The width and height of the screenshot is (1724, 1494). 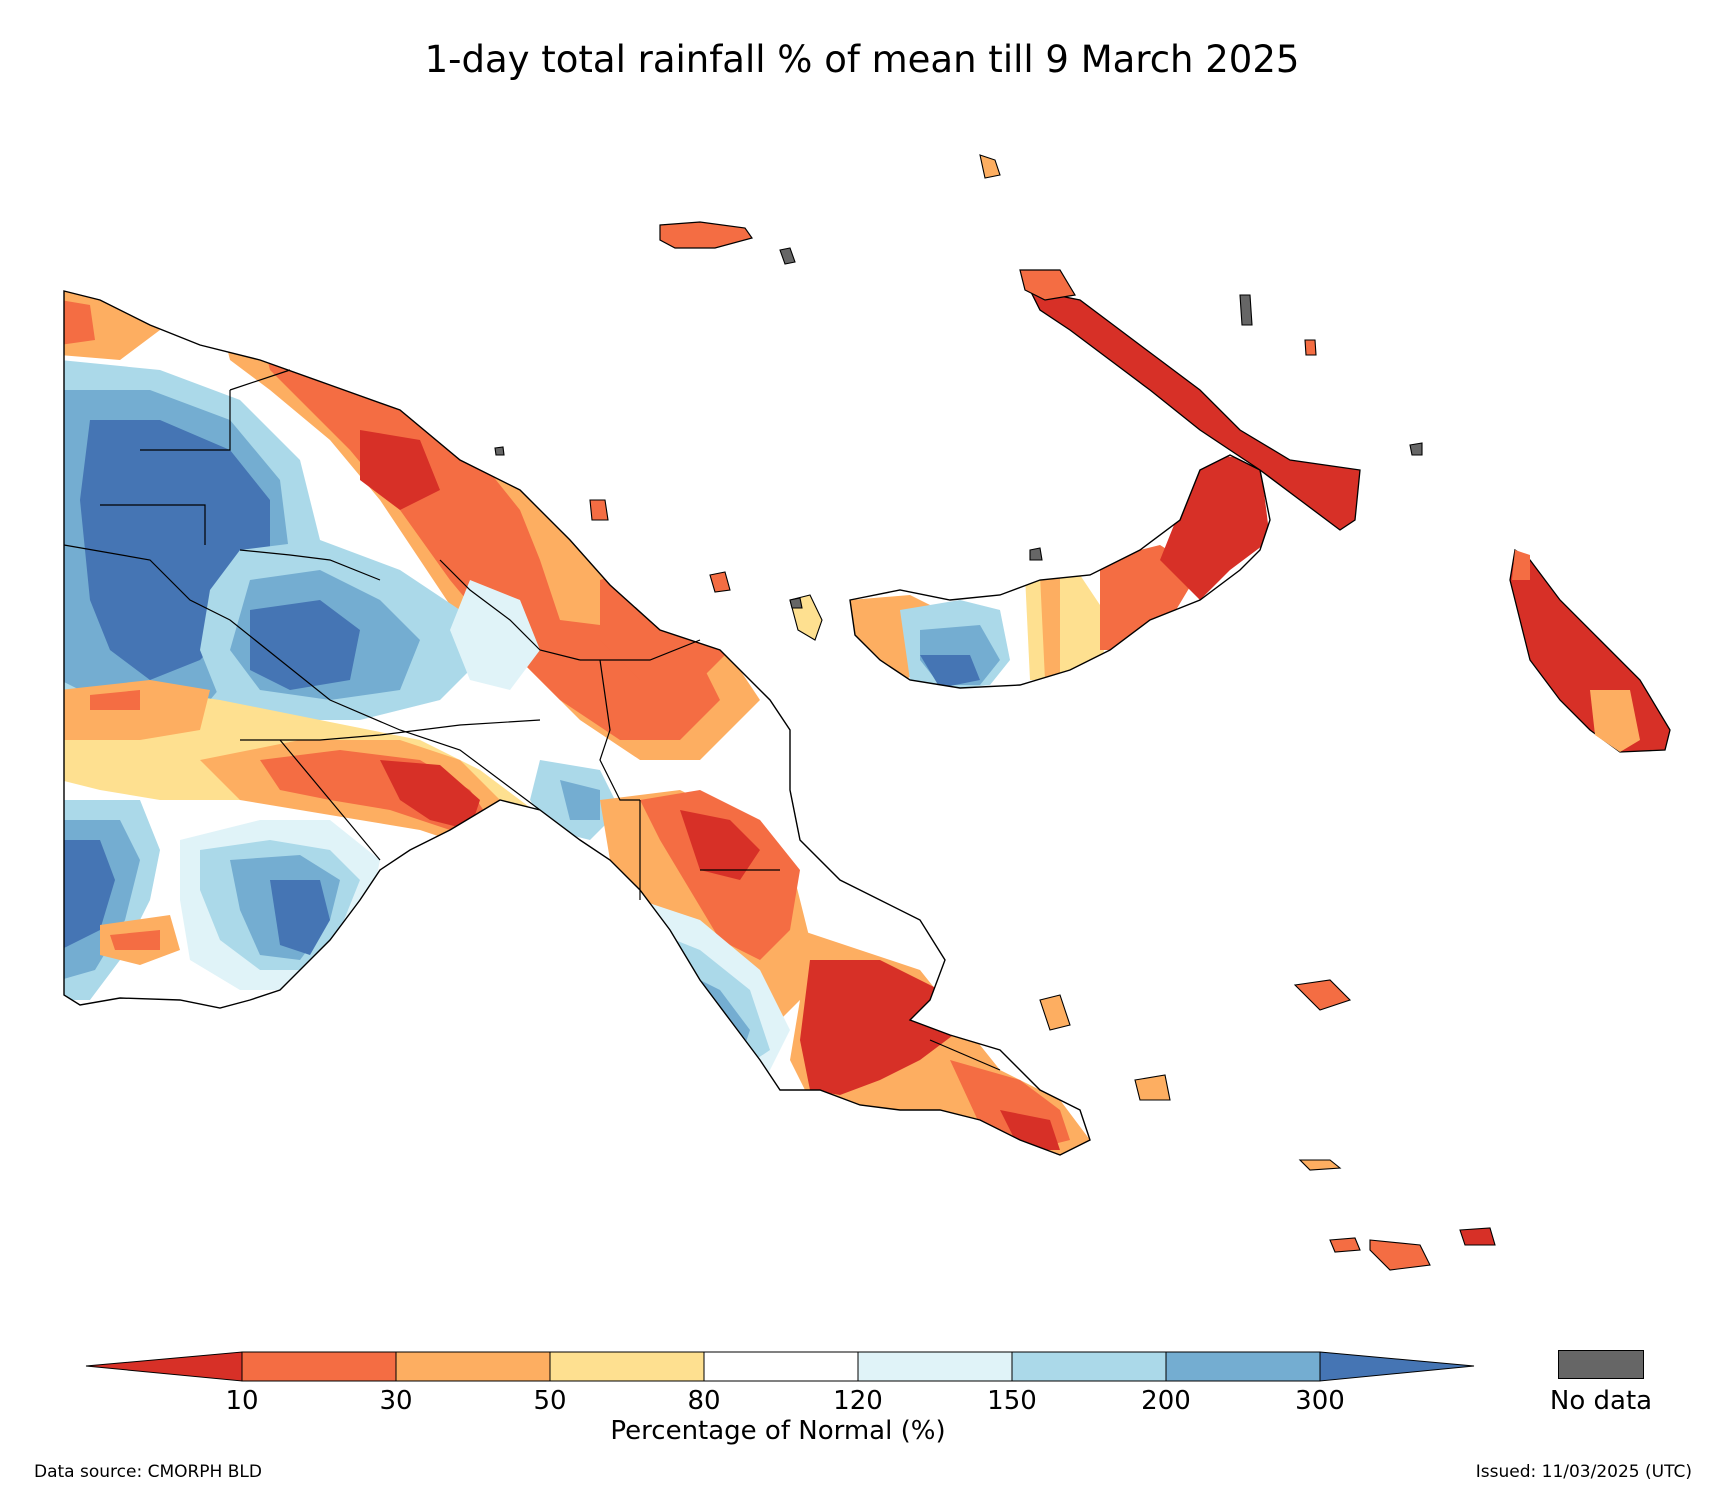 What do you see at coordinates (242, 1401) in the screenshot?
I see `colorbar-tick-label: 10` at bounding box center [242, 1401].